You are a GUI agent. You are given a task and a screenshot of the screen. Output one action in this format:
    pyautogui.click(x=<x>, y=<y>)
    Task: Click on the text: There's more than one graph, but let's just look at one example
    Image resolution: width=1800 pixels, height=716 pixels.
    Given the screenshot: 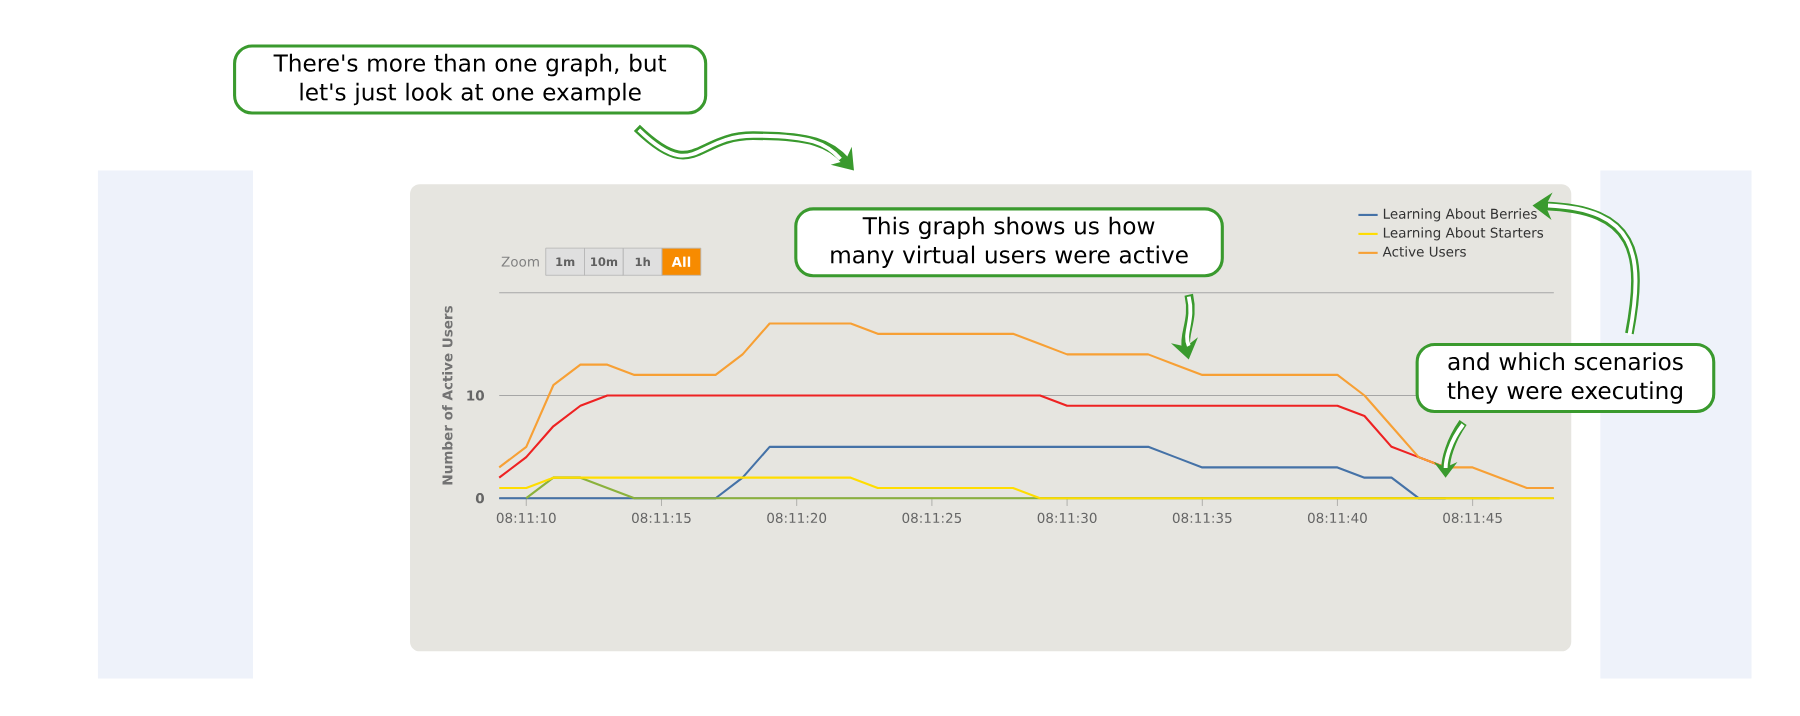 What is the action you would take?
    pyautogui.click(x=470, y=80)
    